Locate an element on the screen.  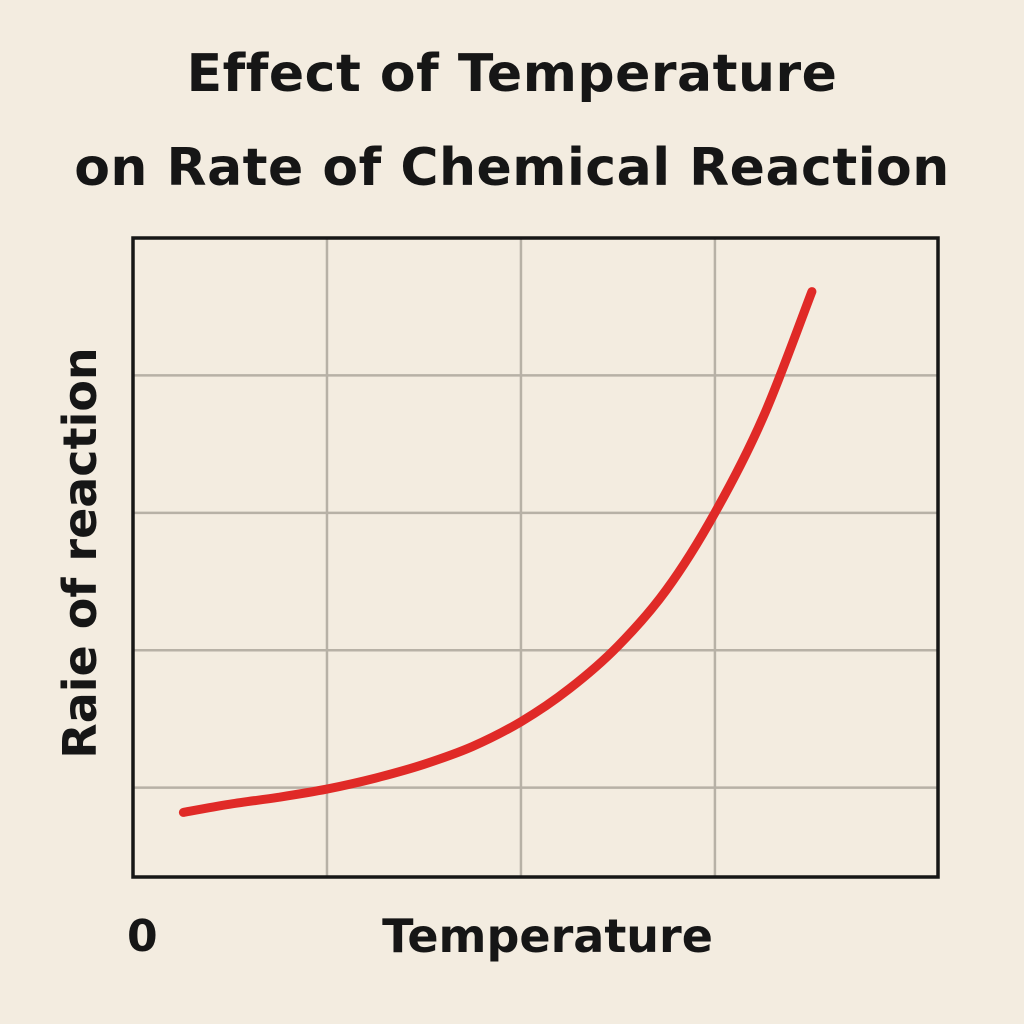
x-axis-label: Temperature is located at coordinates (547, 936).